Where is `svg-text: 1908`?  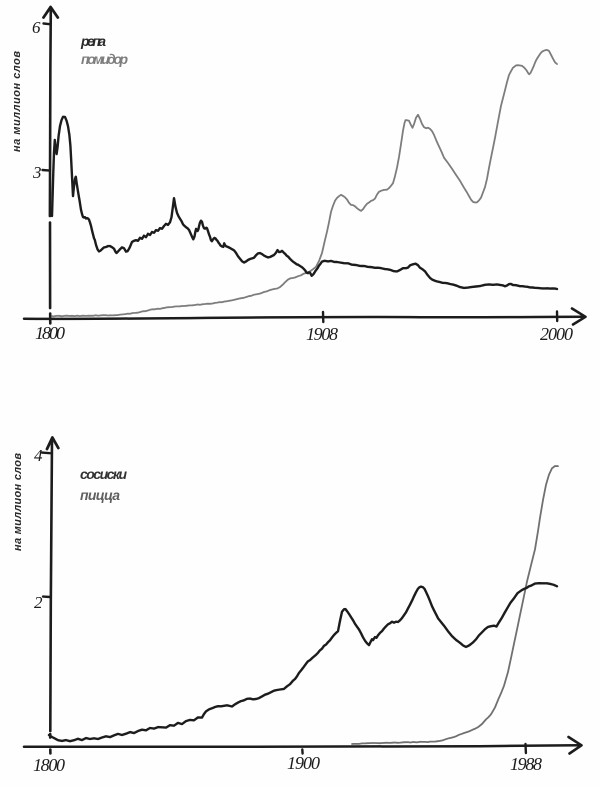 svg-text: 1908 is located at coordinates (322, 334).